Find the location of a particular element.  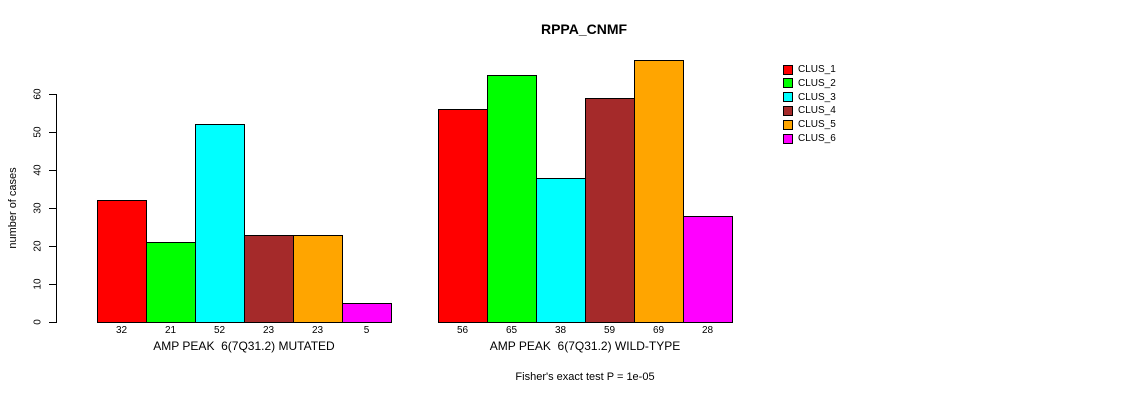

bar-clus_2-group1 is located at coordinates (171, 282).